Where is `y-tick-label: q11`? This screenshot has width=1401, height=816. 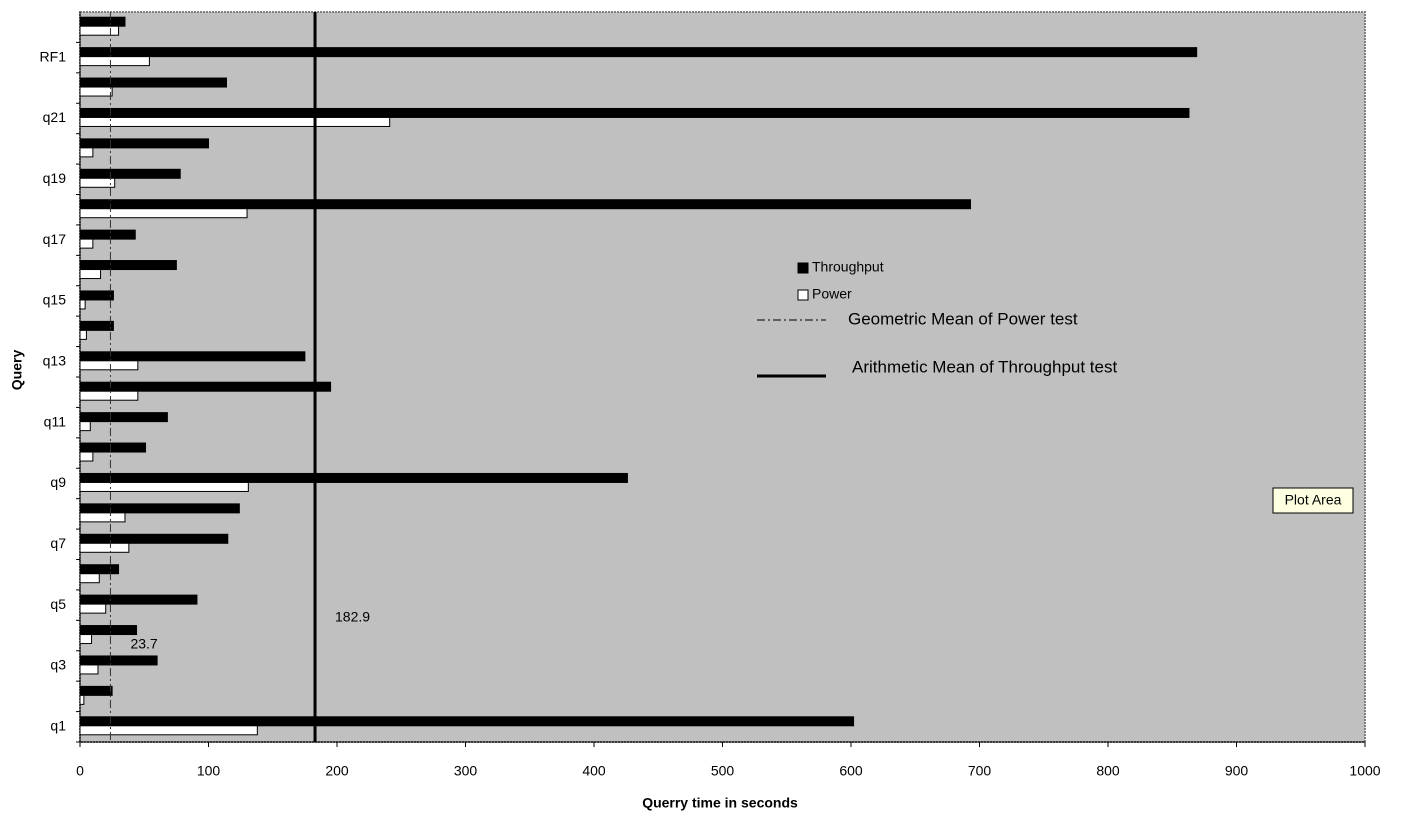
y-tick-label: q11 is located at coordinates (55, 421).